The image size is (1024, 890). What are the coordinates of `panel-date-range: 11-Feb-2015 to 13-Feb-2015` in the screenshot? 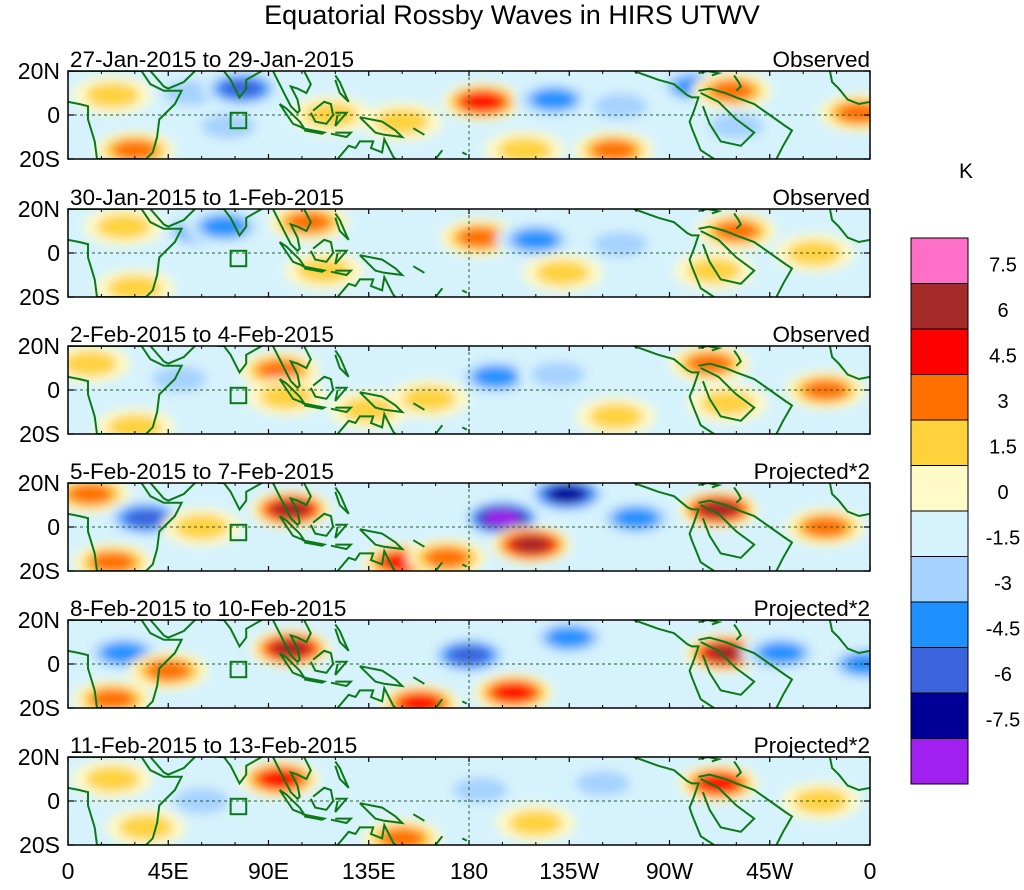 It's located at (213, 745).